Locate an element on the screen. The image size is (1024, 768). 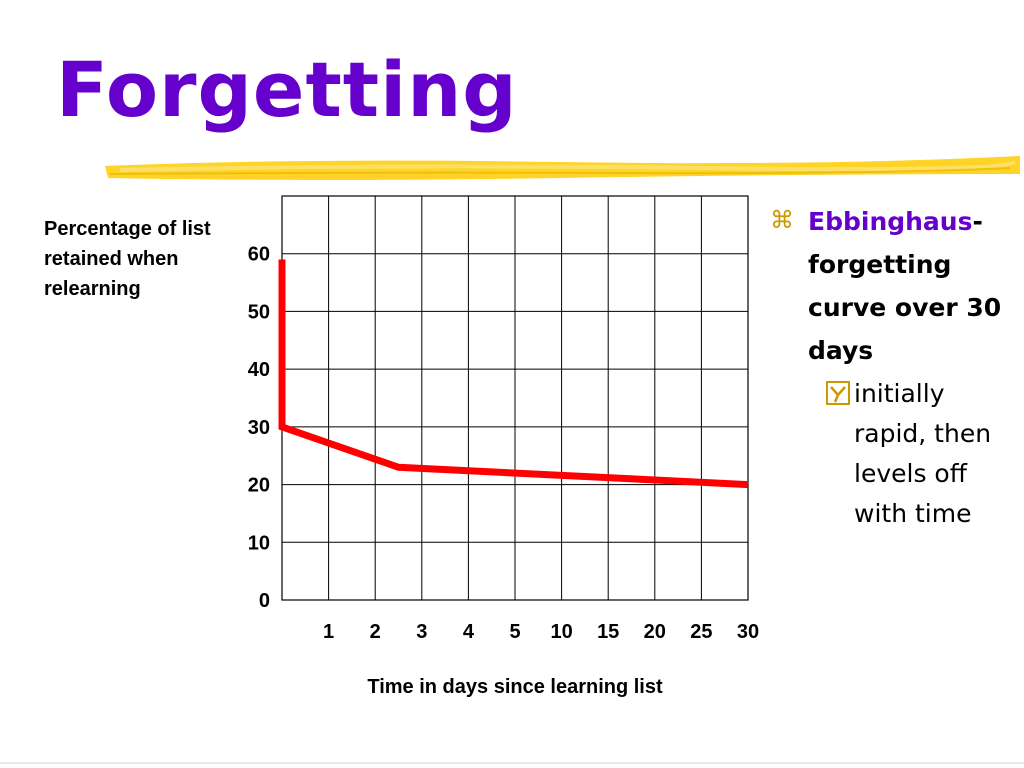
y-tick-label: 10 is located at coordinates (259, 543).